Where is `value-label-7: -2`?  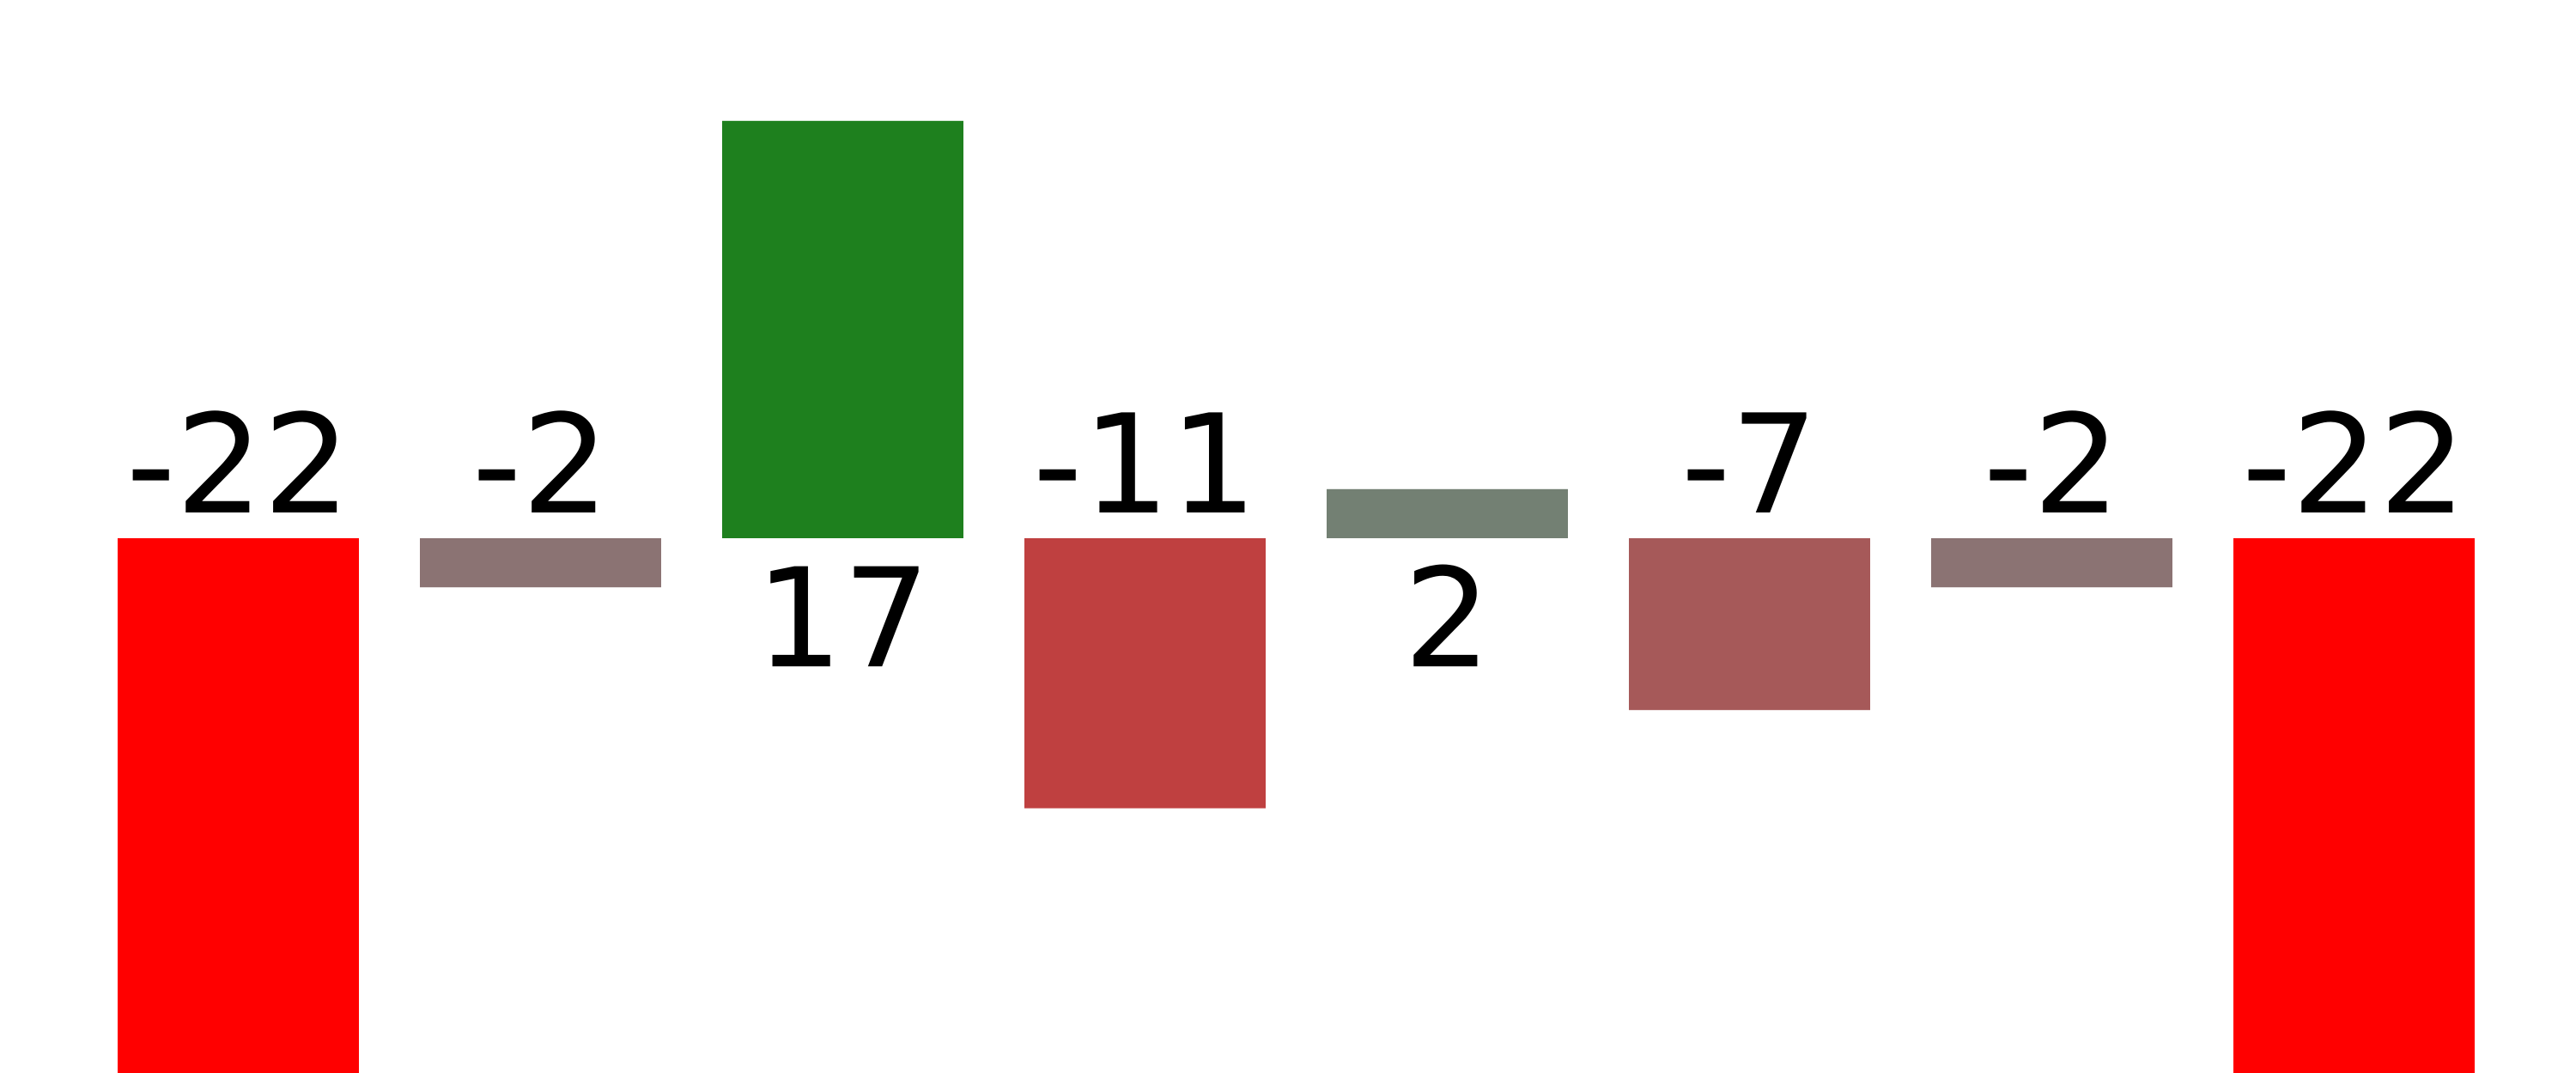 value-label-7: -2 is located at coordinates (2053, 465).